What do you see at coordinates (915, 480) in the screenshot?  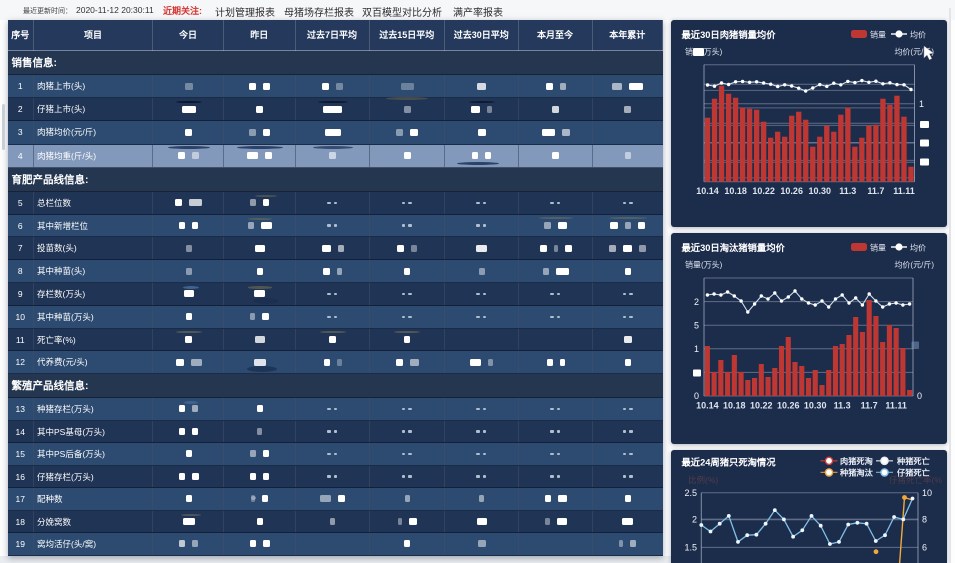 I see `svg-text: 仔猪死亡率(%` at bounding box center [915, 480].